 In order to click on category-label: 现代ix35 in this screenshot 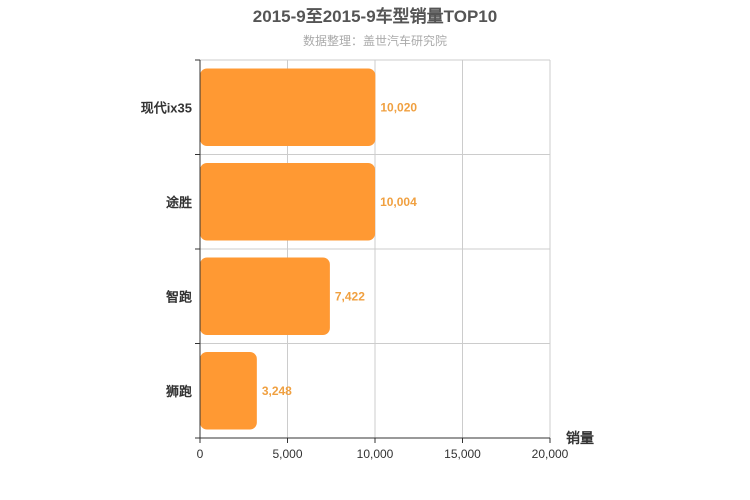, I will do `click(166, 107)`.